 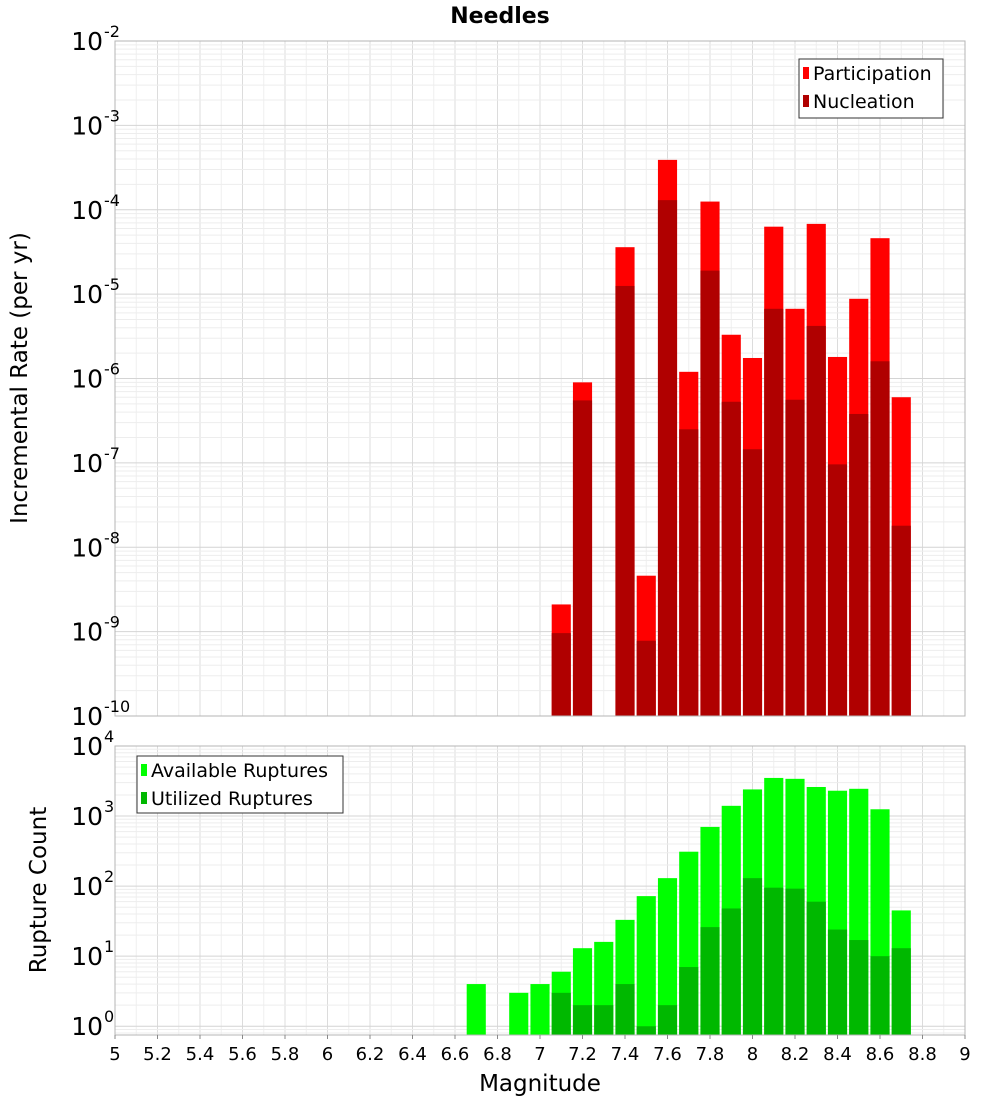 What do you see at coordinates (285, 1054) in the screenshot?
I see `x-tick-label: 5.8` at bounding box center [285, 1054].